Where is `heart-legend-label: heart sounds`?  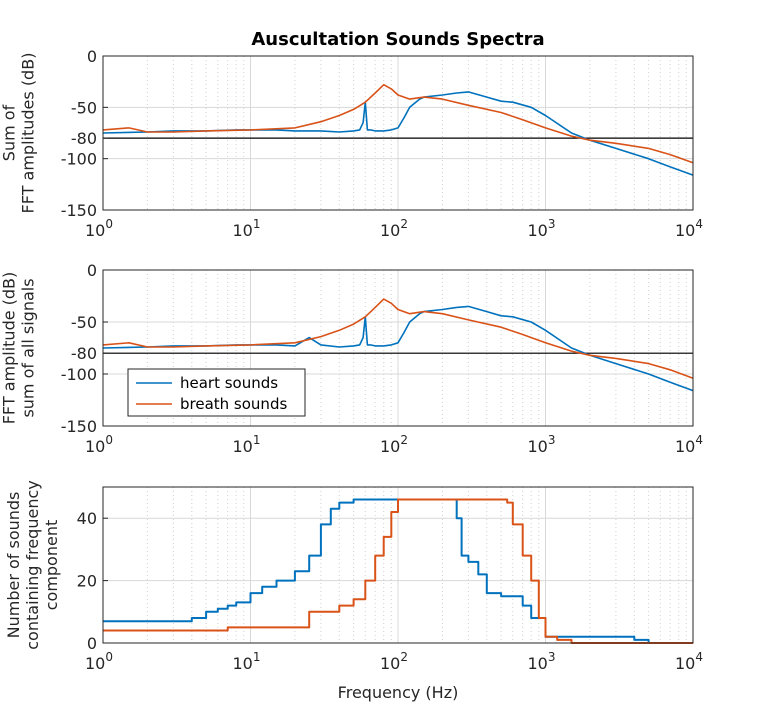
heart-legend-label: heart sounds is located at coordinates (229, 383).